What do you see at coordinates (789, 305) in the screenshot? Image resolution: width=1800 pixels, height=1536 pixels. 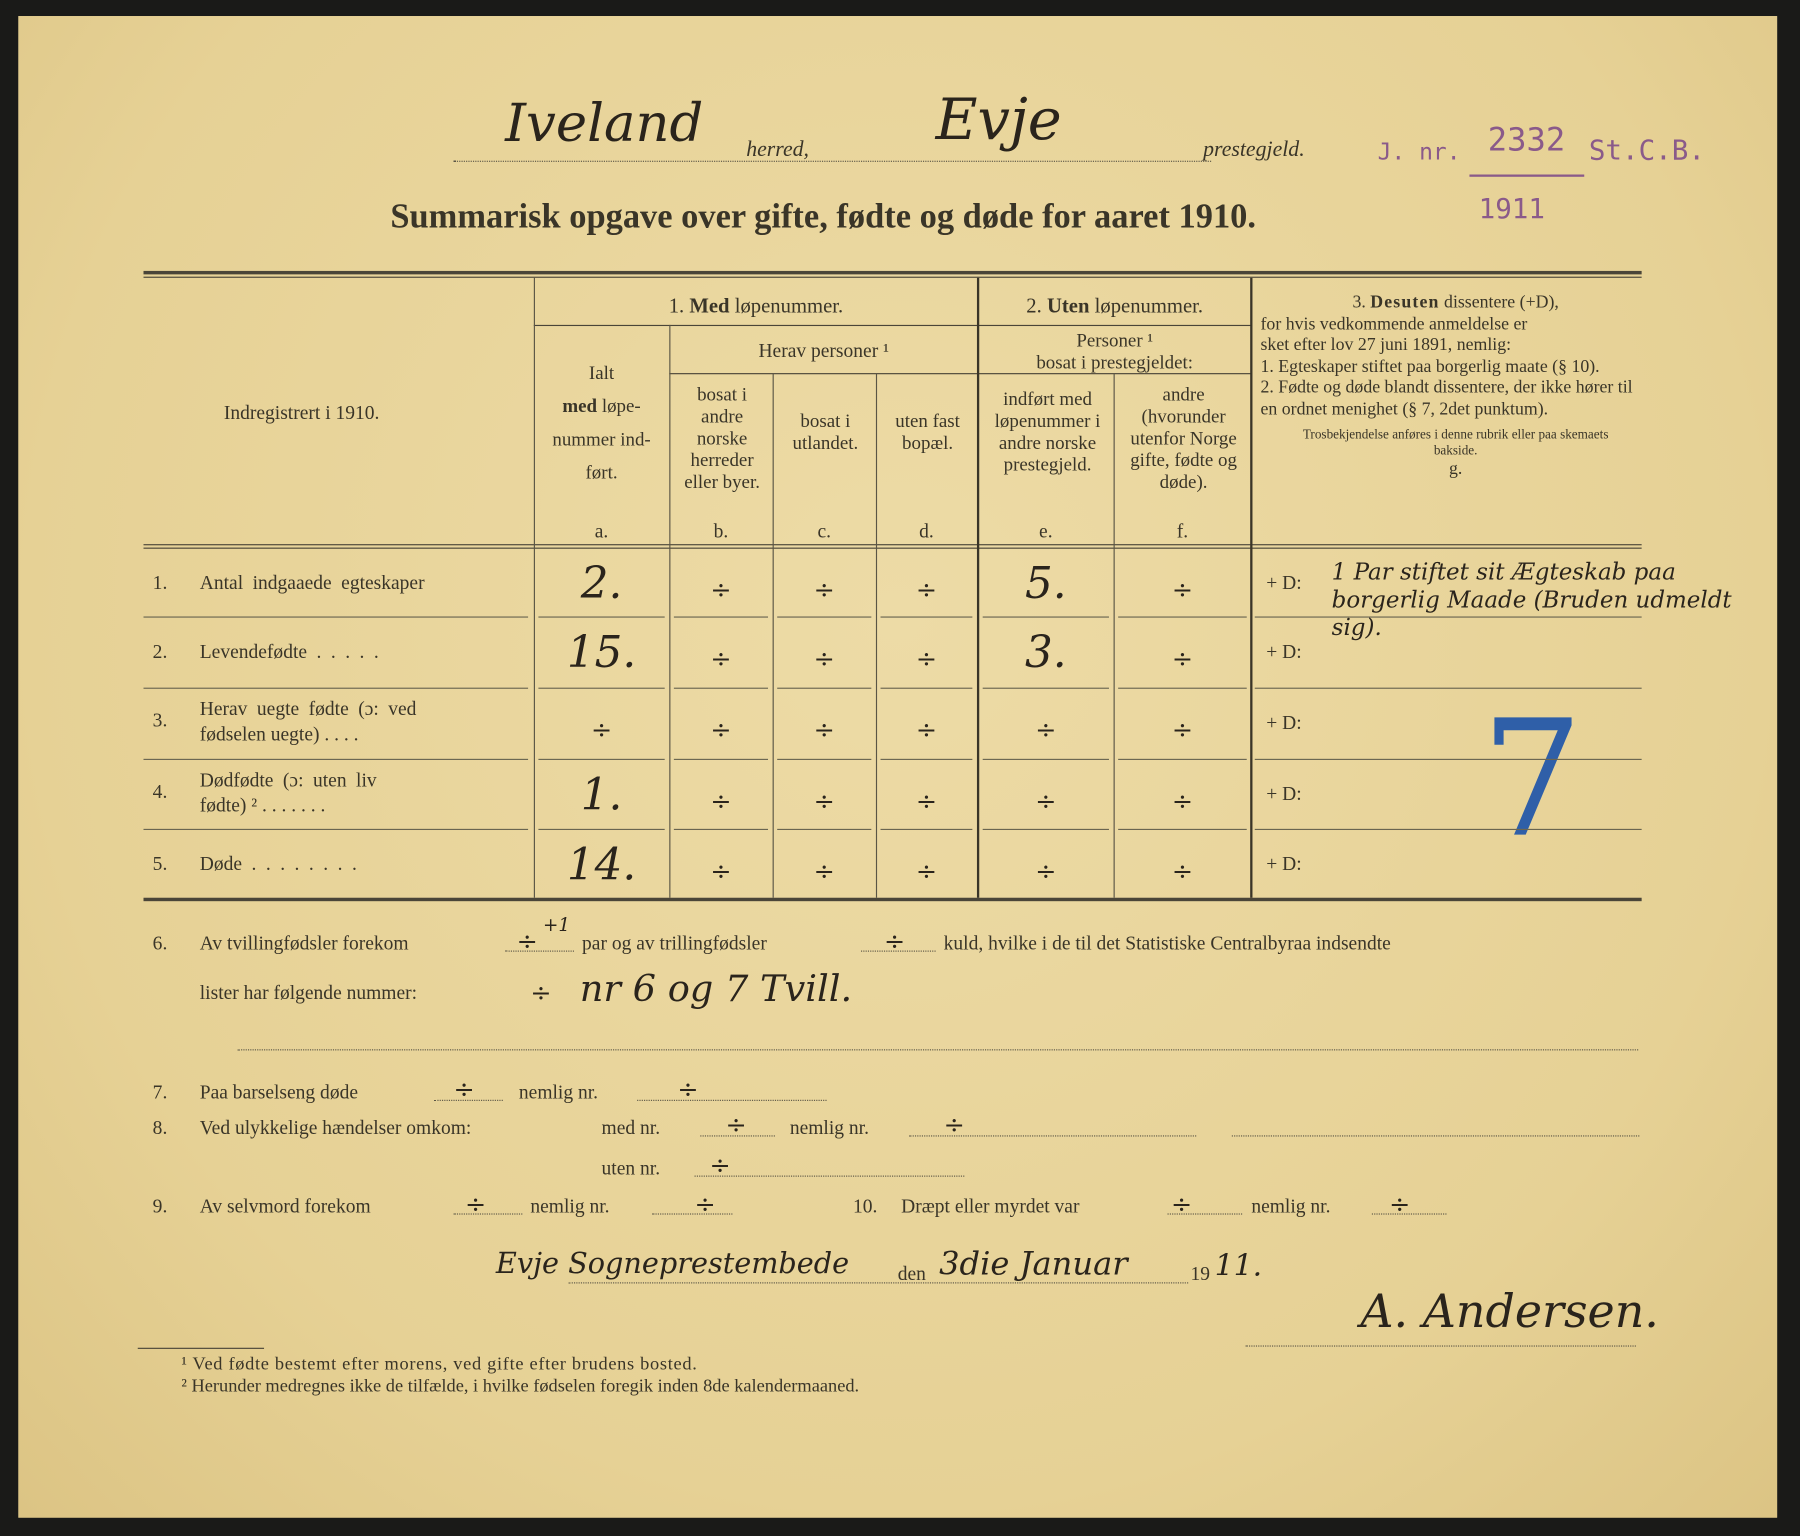 I see `group1-rest: løpenummer.` at bounding box center [789, 305].